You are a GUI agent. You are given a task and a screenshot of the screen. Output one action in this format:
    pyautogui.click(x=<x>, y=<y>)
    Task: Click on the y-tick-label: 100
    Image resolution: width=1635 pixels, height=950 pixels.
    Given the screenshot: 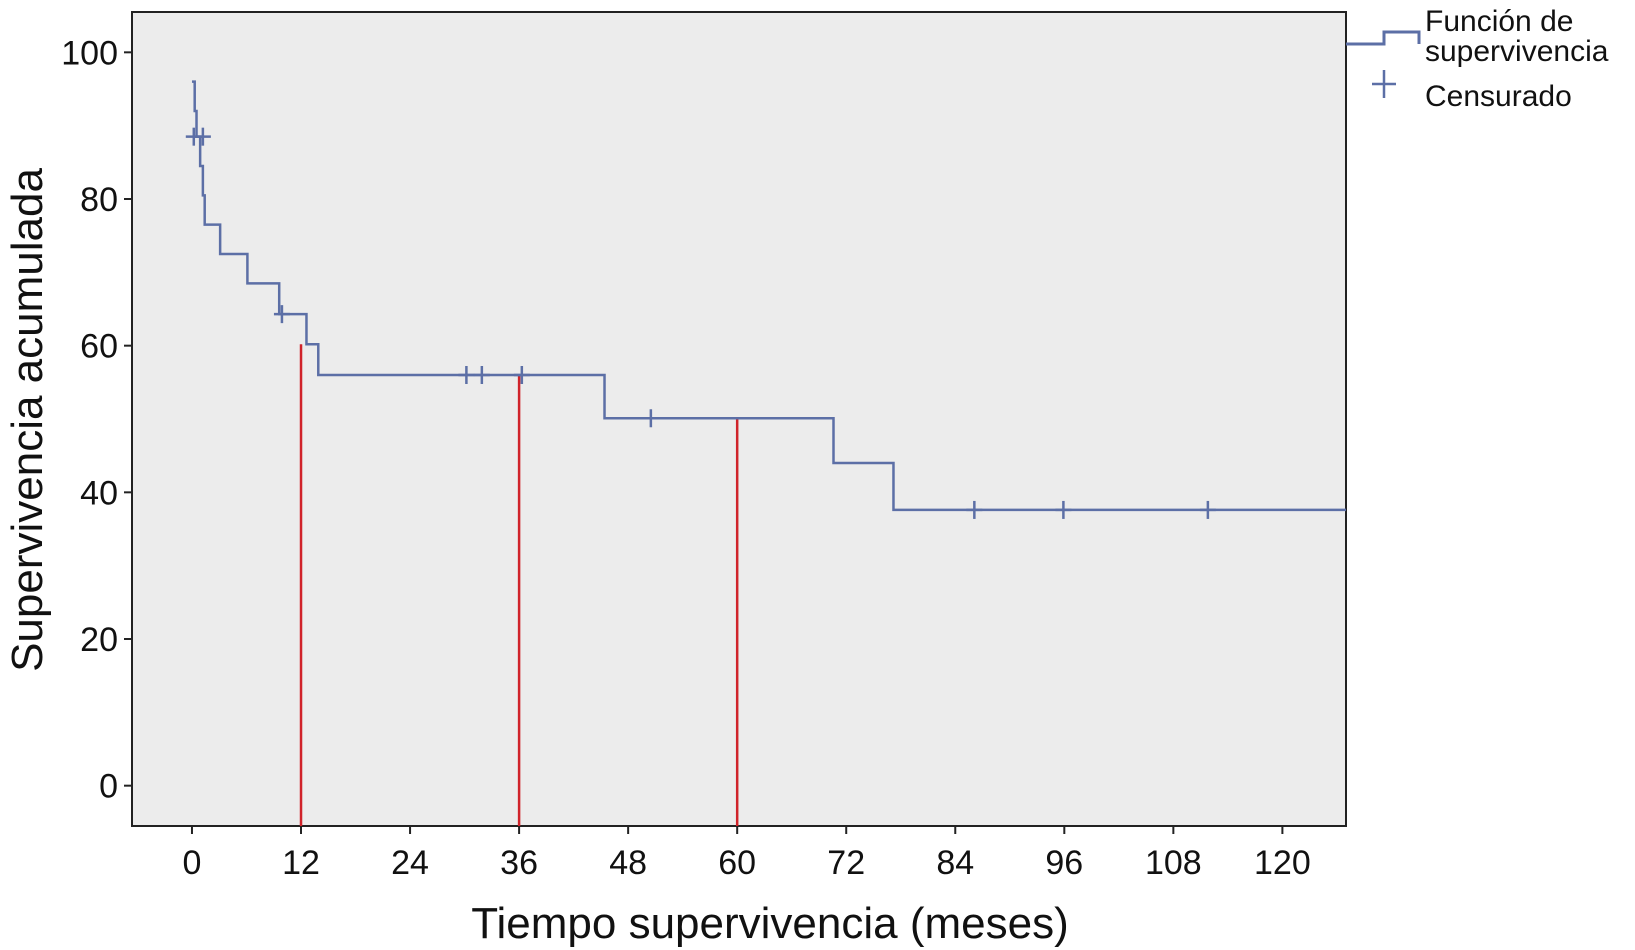 What is the action you would take?
    pyautogui.click(x=89, y=53)
    